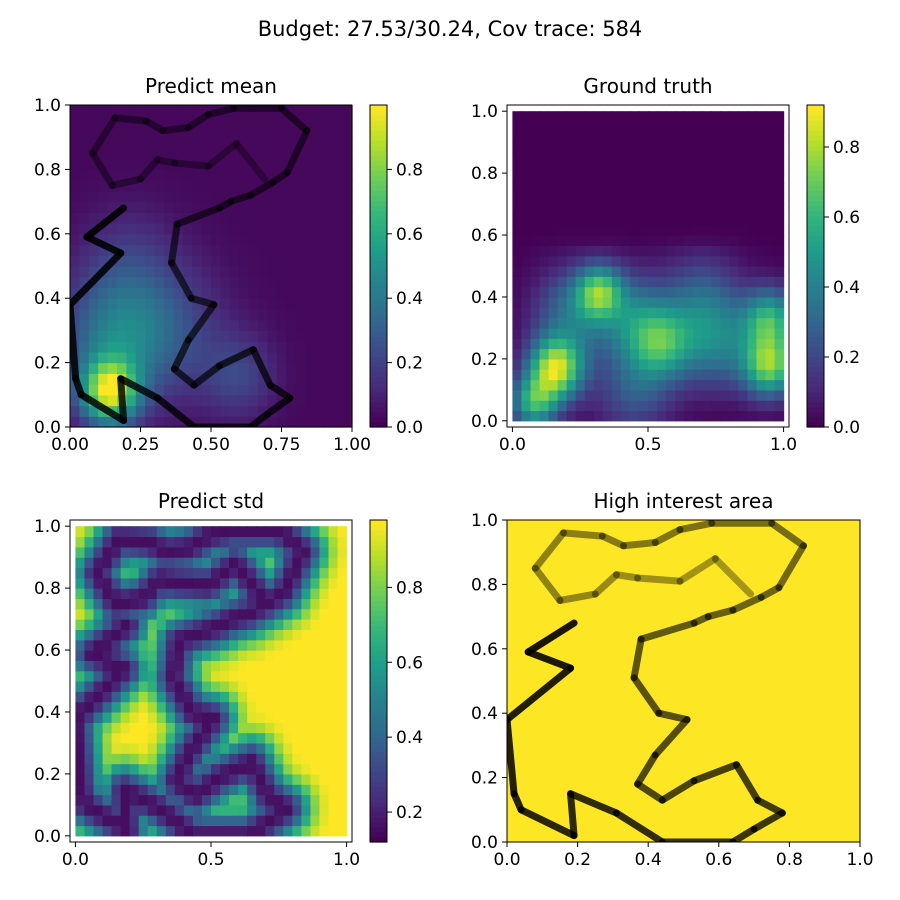 Image resolution: width=900 pixels, height=900 pixels. I want to click on colorbar-tick-label: 0.2, so click(409, 813).